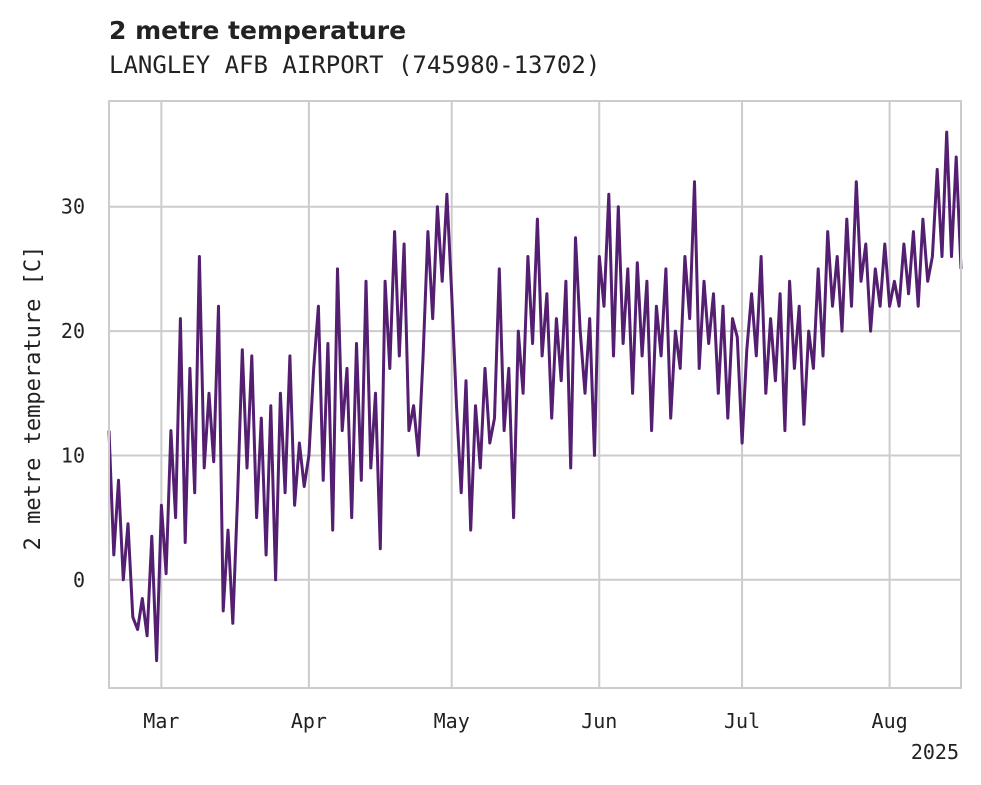  I want to click on x-tick-label: Jul, so click(742, 721).